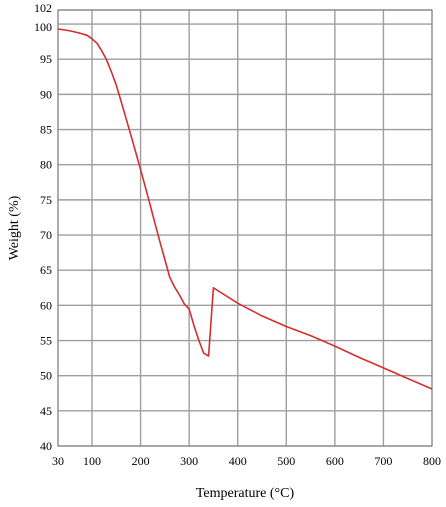 This screenshot has height=507, width=446. Describe the element at coordinates (141, 461) in the screenshot. I see `x-tick-label: 200` at that location.